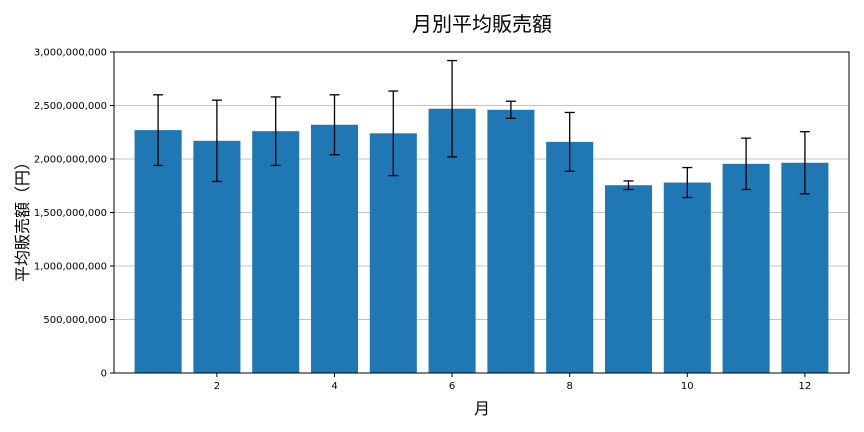 The width and height of the screenshot is (864, 432). I want to click on y-tick-label: 1,000,000,000, so click(70, 267).